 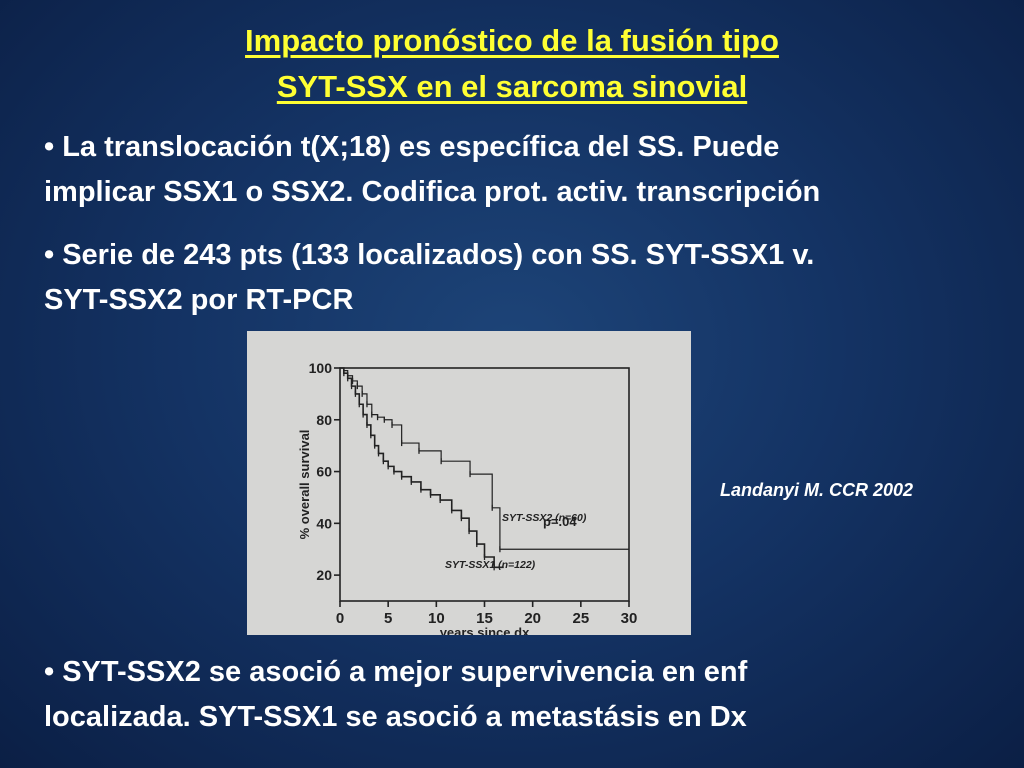 I want to click on x-tick-label: 10, so click(x=436, y=618).